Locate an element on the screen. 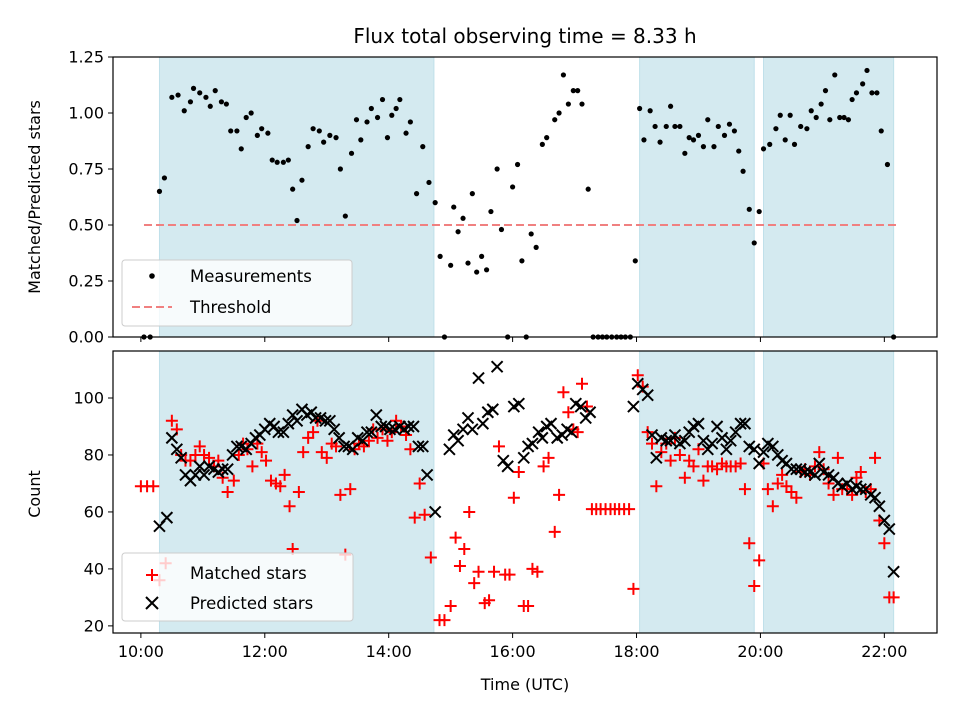  y-tick-label: 1.00 is located at coordinates (86, 113).